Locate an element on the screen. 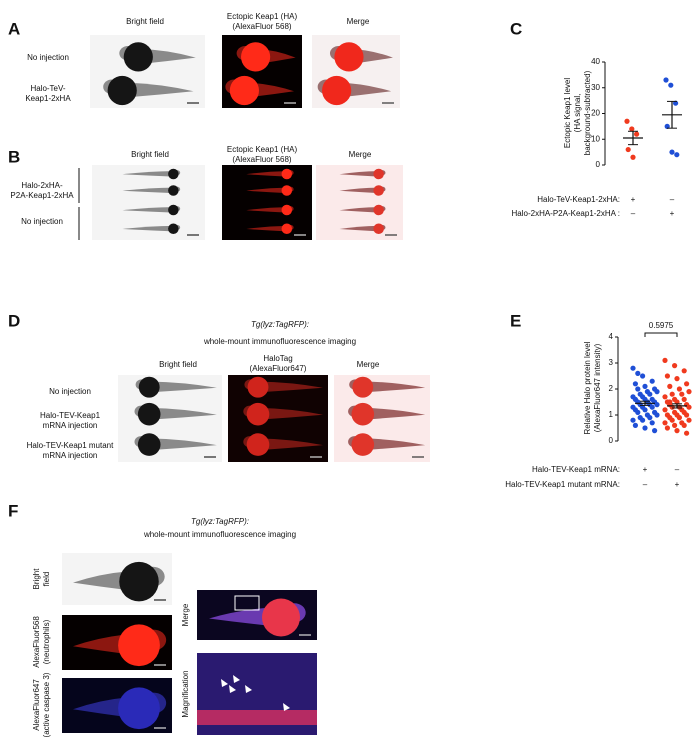  panel-letter: F is located at coordinates (13, 510).